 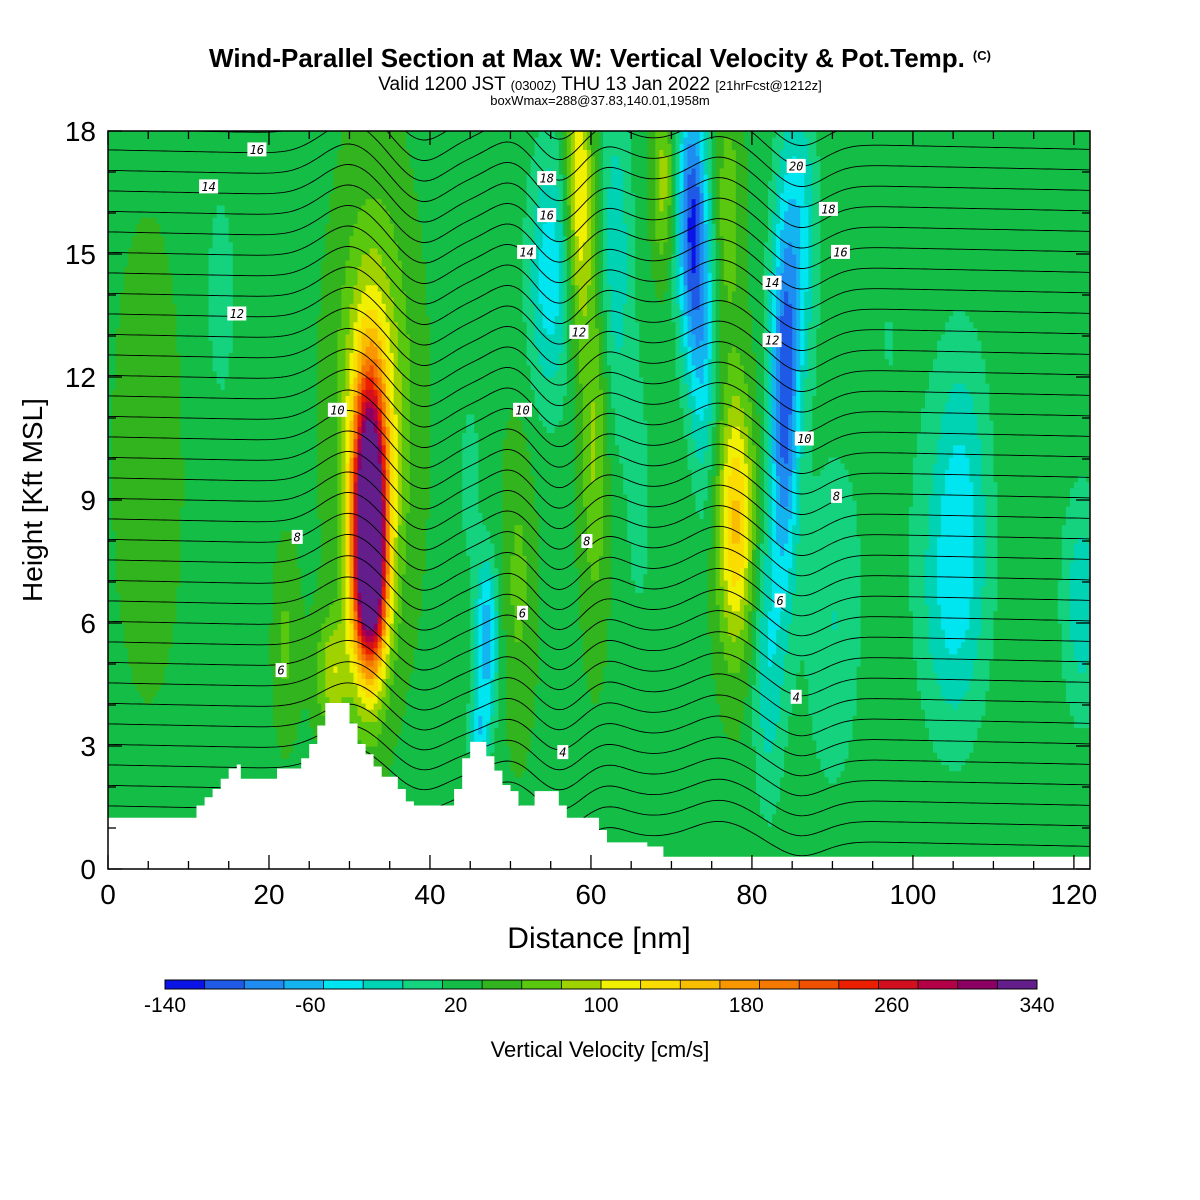 What do you see at coordinates (636, 84) in the screenshot?
I see `valid-date: THU 13 Jan 2022` at bounding box center [636, 84].